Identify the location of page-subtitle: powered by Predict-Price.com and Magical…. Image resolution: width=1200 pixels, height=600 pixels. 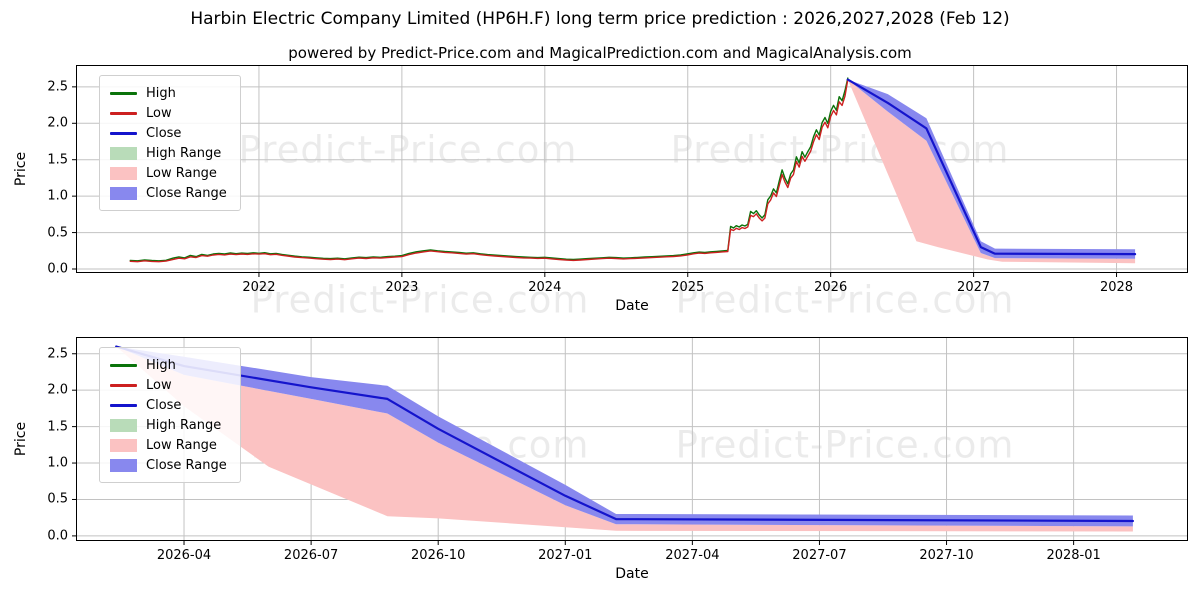
(600, 53).